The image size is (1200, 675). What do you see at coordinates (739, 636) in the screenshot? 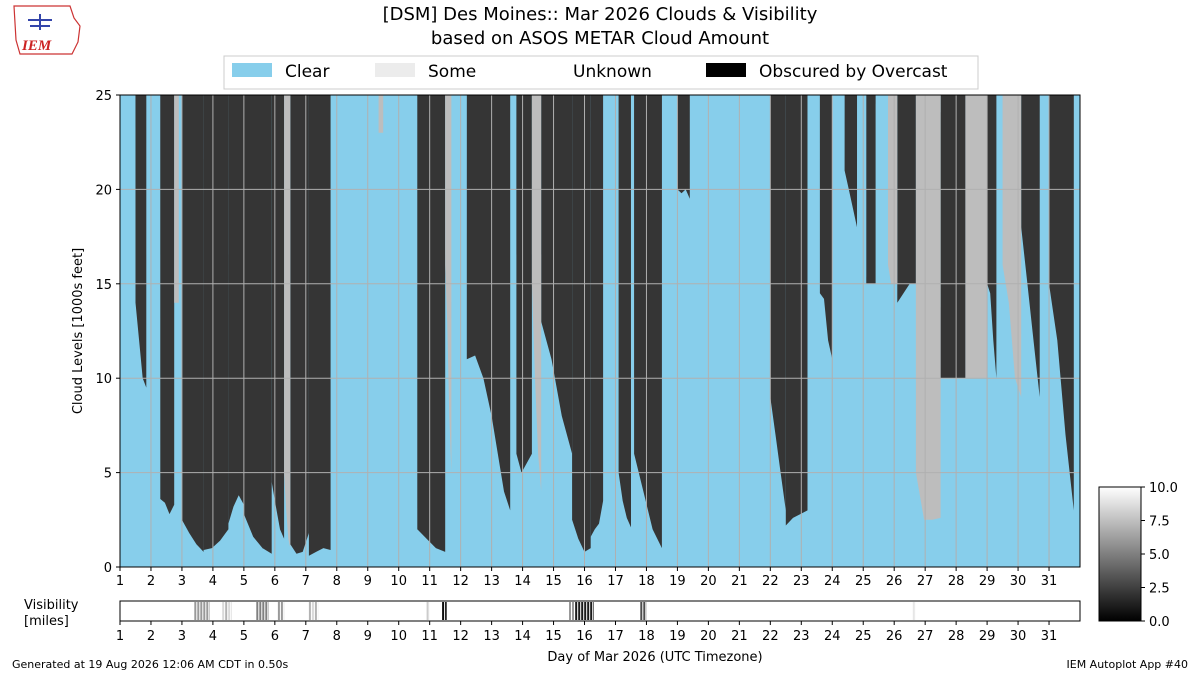
I see `vis-x-tick-label: 21` at bounding box center [739, 636].